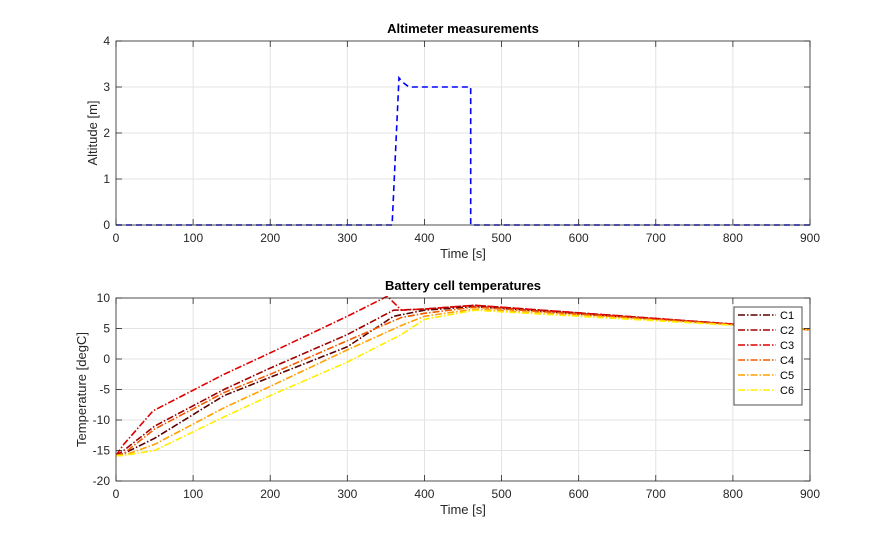 The width and height of the screenshot is (895, 540). What do you see at coordinates (463, 285) in the screenshot?
I see `chart-title: Battery cell temperatures` at bounding box center [463, 285].